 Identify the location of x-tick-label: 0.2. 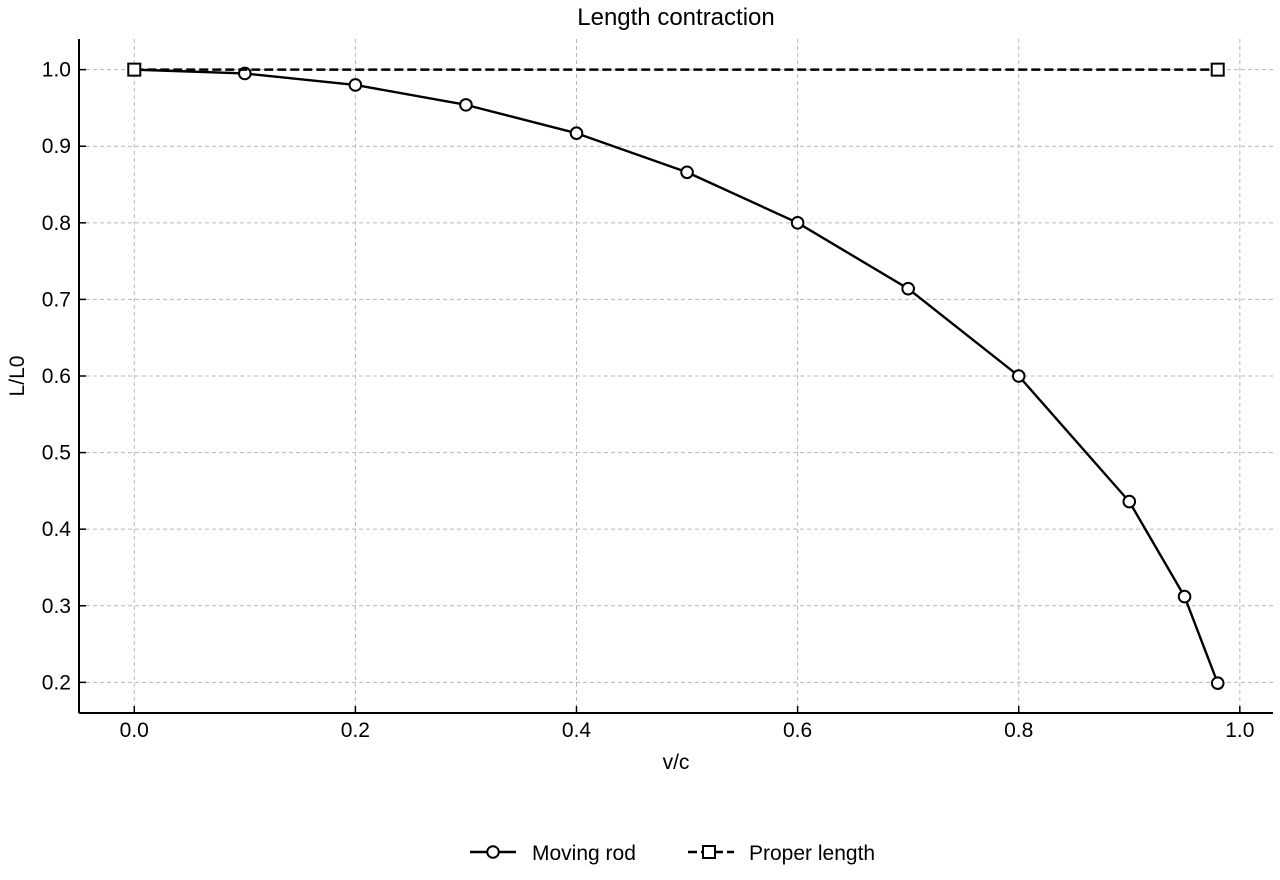
(355, 730).